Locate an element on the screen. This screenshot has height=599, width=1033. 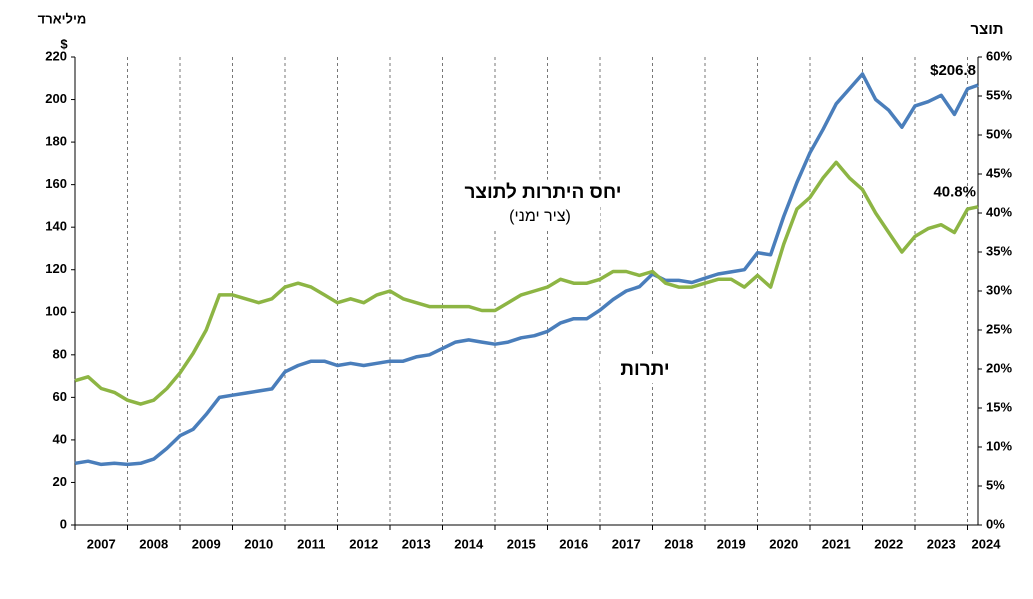
y2-tick-label: 5% is located at coordinates (995, 484).